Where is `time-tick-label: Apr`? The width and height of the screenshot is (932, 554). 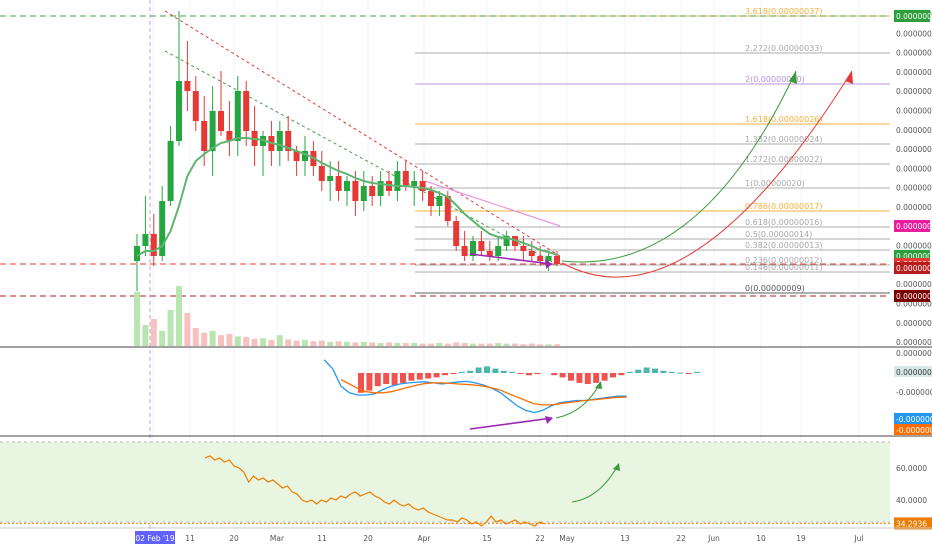 time-tick-label: Apr is located at coordinates (425, 538).